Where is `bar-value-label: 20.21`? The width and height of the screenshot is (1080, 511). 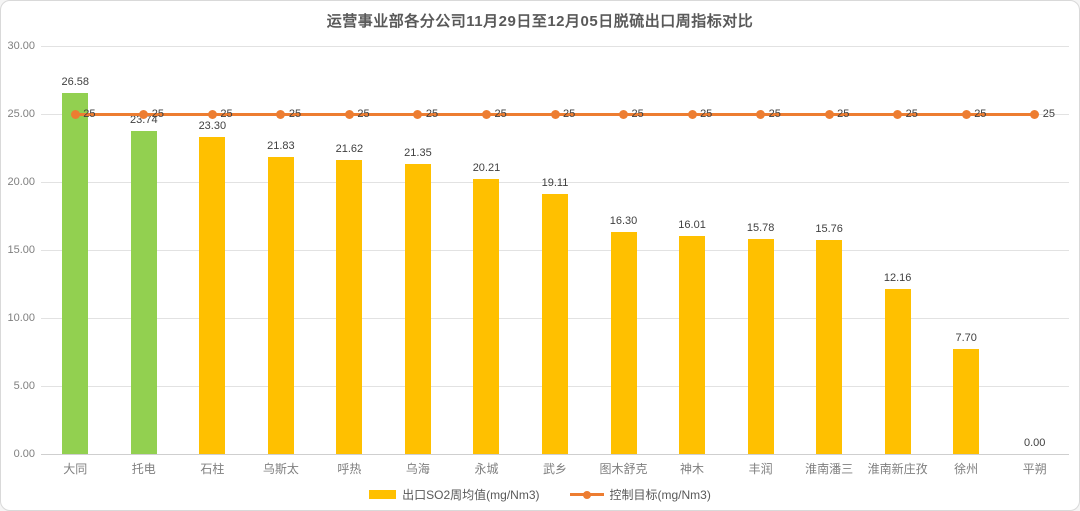
bar-value-label: 20.21 is located at coordinates (486, 168).